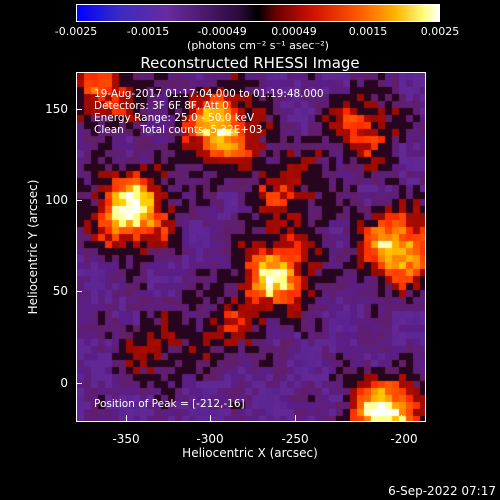  Describe the element at coordinates (64, 383) in the screenshot. I see `y-tick: 0` at that location.